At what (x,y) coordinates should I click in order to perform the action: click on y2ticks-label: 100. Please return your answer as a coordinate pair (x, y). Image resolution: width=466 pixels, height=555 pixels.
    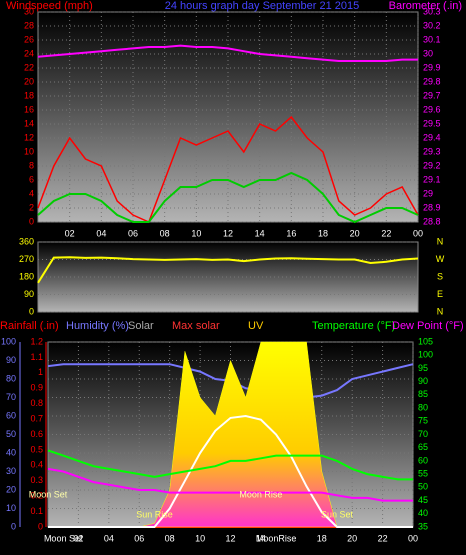
    Looking at the image, I should click on (425, 355).